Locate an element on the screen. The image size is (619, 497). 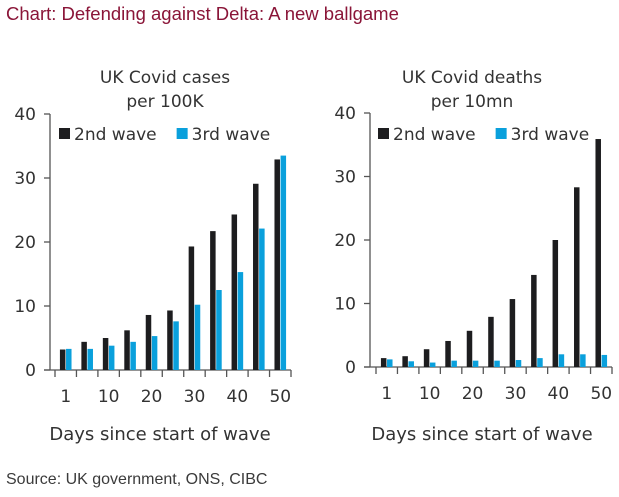
source-note: Source: UK government, ONS, CIBC is located at coordinates (137, 479).